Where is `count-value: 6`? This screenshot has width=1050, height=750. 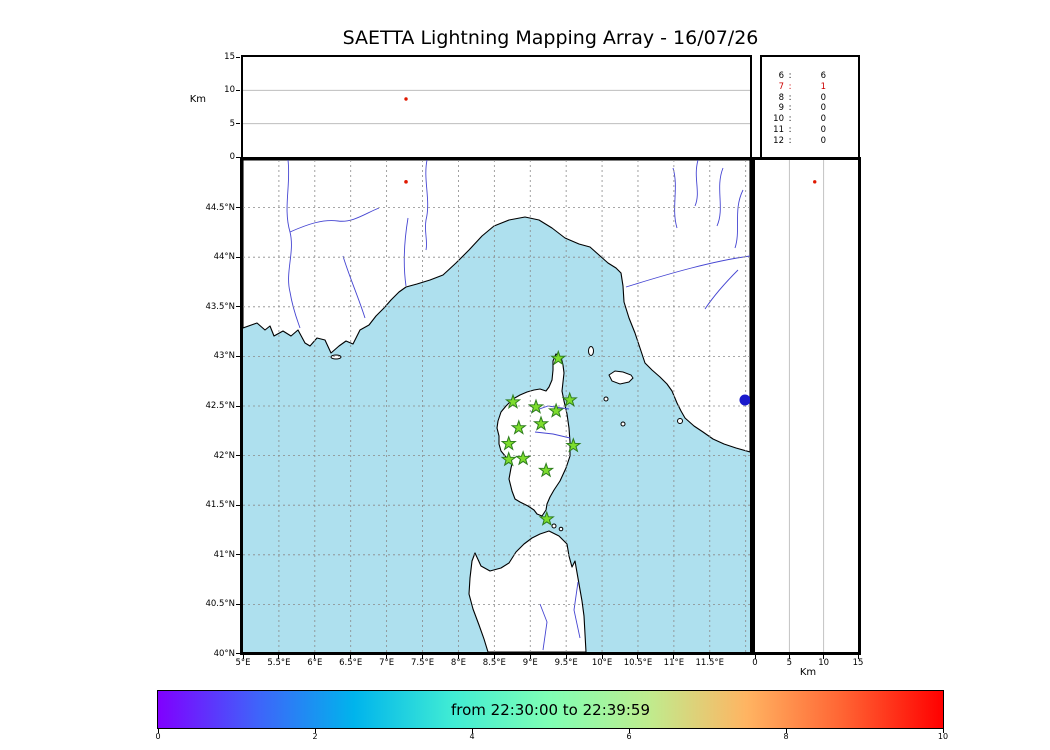
count-value: 6 is located at coordinates (823, 76).